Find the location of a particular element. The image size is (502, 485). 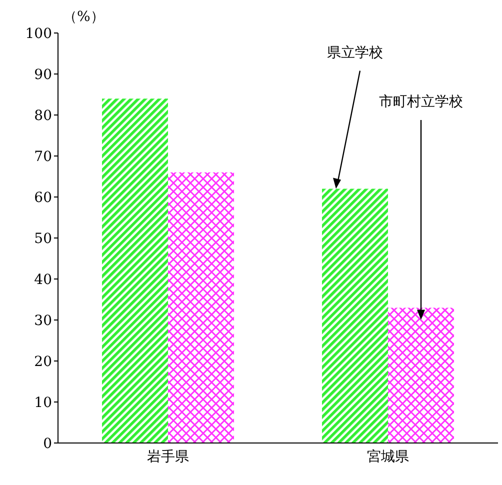

y-tick-label: 80 is located at coordinates (43, 116).